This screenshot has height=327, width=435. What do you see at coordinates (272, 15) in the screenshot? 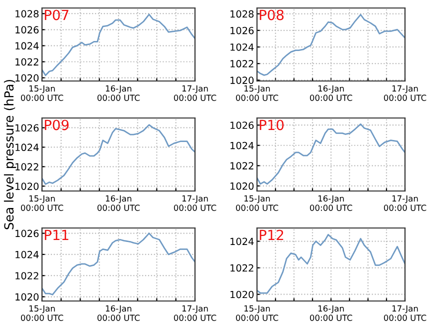
I see `chart-title: P08` at bounding box center [272, 15].